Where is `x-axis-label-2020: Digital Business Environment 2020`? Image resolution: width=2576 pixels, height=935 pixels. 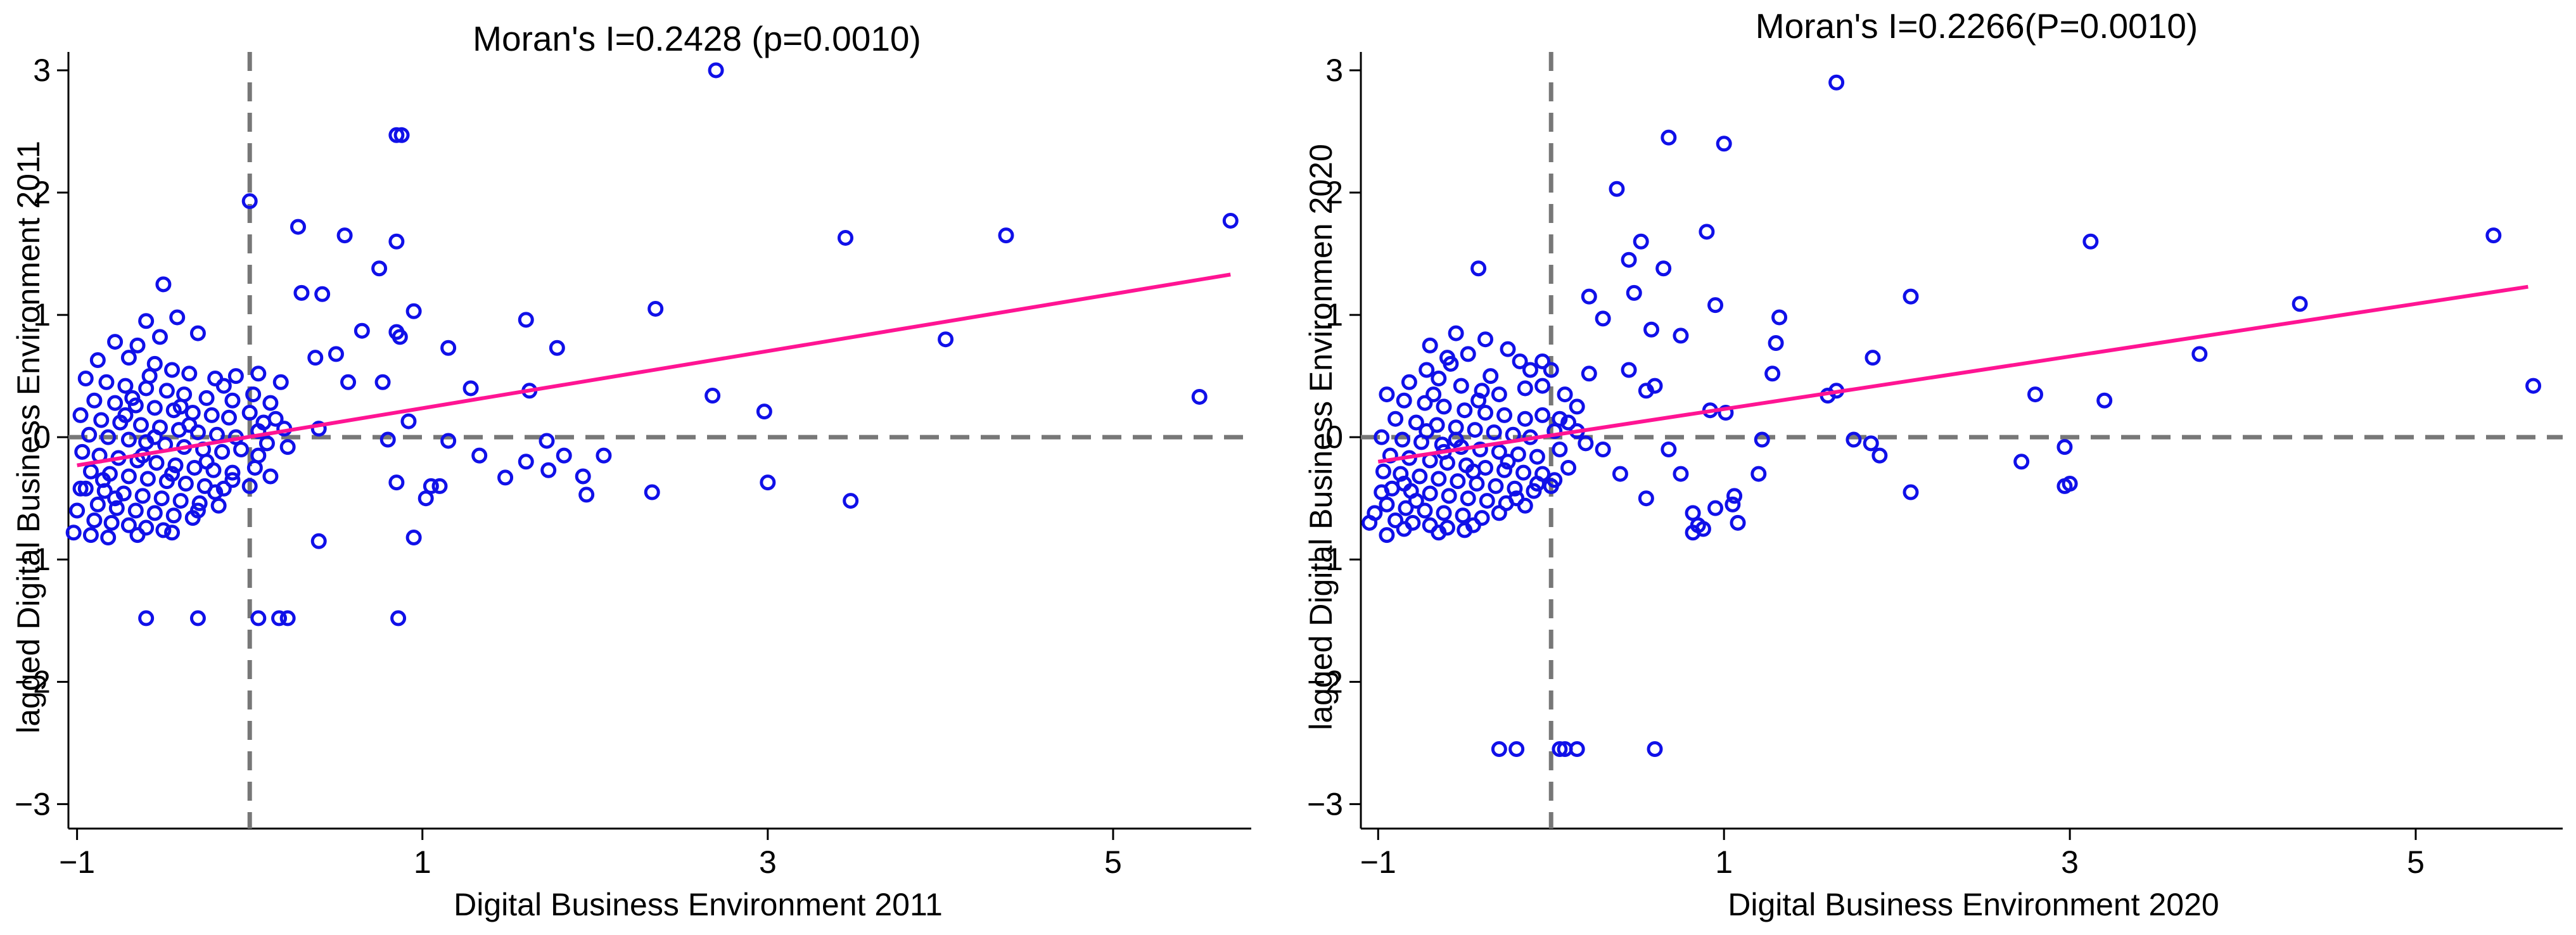
x-axis-label-2020: Digital Business Environment 2020 is located at coordinates (1973, 904).